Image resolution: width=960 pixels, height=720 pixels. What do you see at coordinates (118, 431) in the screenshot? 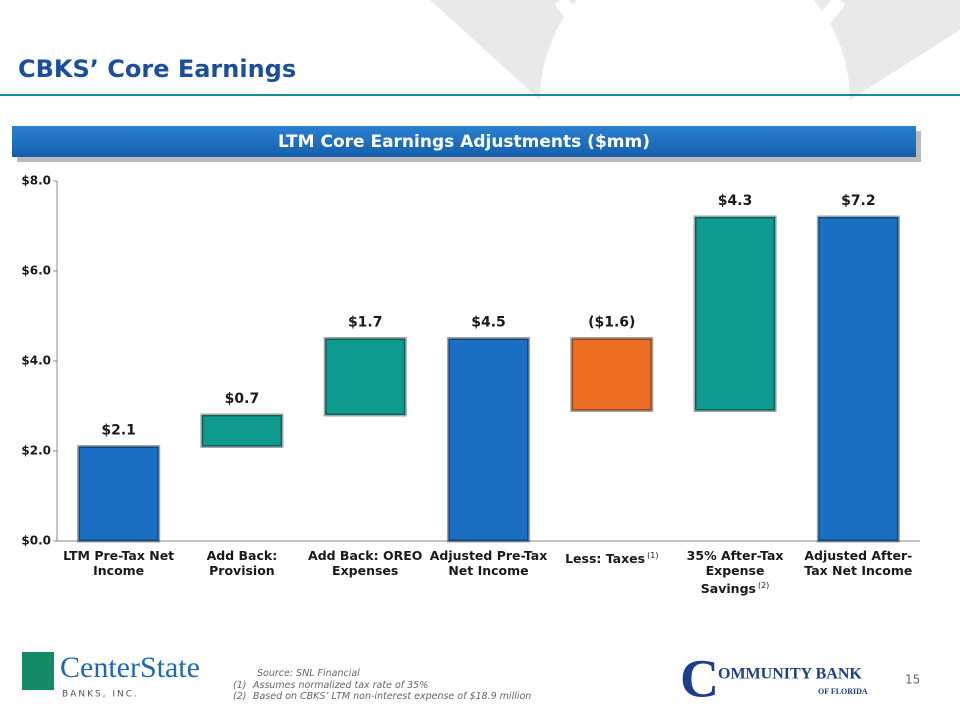
I see `value-label: $2.1` at bounding box center [118, 431].